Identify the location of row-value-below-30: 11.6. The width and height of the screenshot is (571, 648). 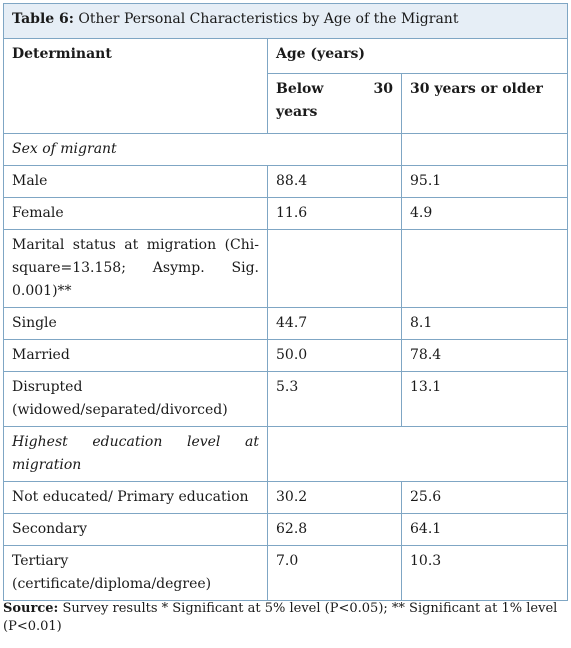
(334, 213).